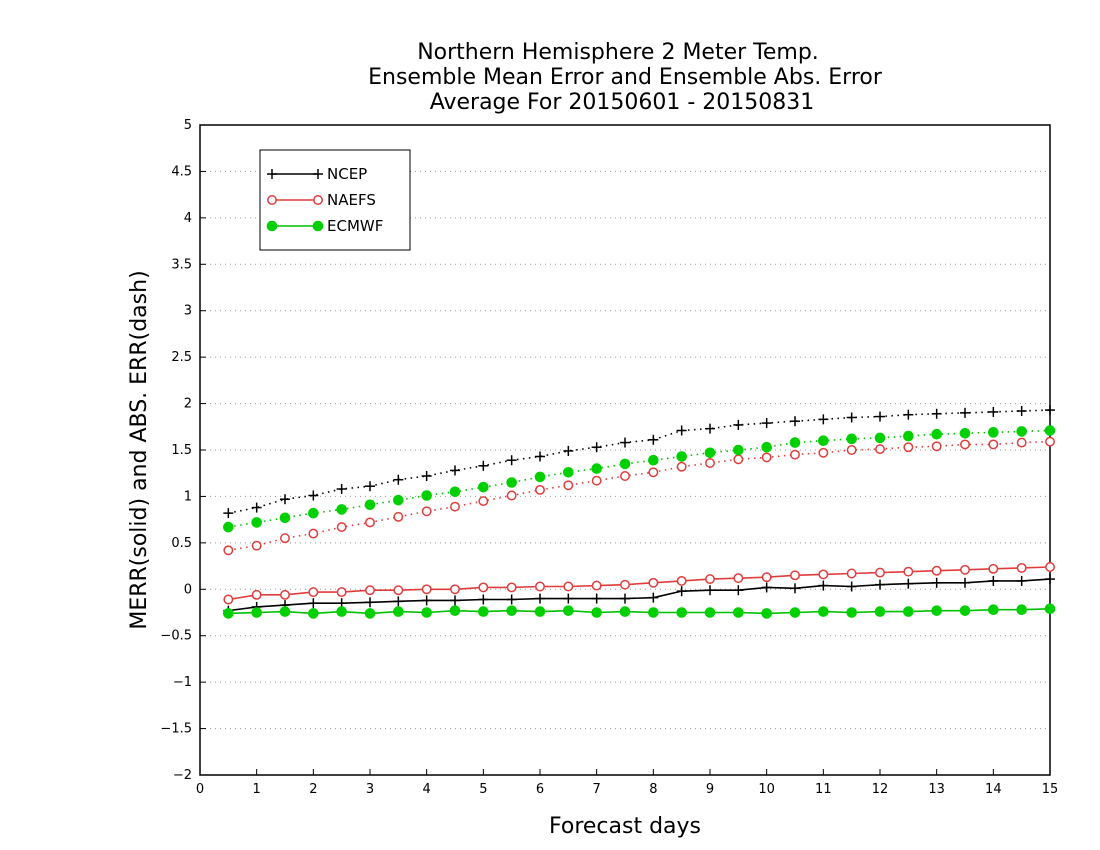 This screenshot has height=850, width=1100. What do you see at coordinates (622, 102) in the screenshot?
I see `title-line-3: Average For 20150601 - 20150831` at bounding box center [622, 102].